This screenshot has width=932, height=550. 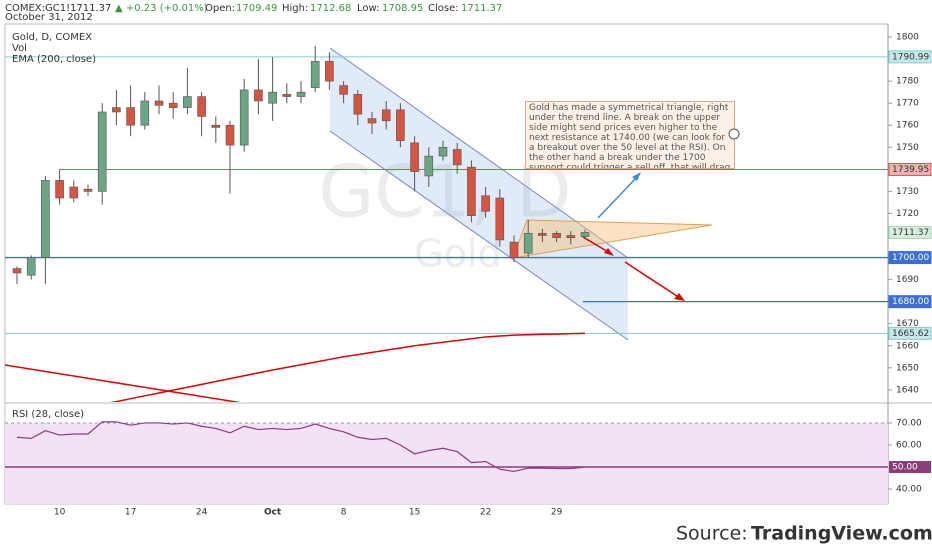 What do you see at coordinates (301, 447) in the screenshot?
I see `rsi-line` at bounding box center [301, 447].